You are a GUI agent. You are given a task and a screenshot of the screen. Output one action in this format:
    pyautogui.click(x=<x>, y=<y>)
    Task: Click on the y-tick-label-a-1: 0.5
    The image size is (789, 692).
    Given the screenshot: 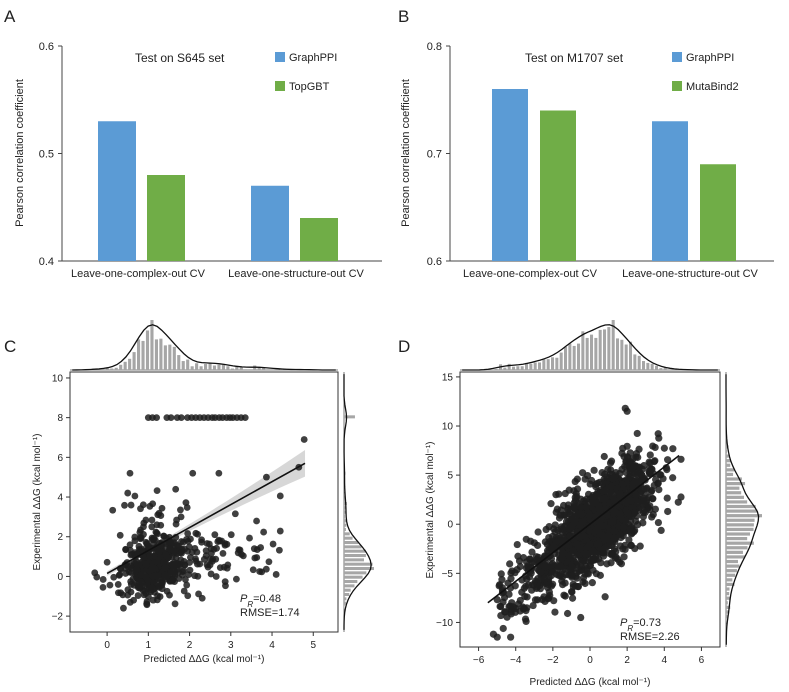 What is the action you would take?
    pyautogui.click(x=46, y=155)
    